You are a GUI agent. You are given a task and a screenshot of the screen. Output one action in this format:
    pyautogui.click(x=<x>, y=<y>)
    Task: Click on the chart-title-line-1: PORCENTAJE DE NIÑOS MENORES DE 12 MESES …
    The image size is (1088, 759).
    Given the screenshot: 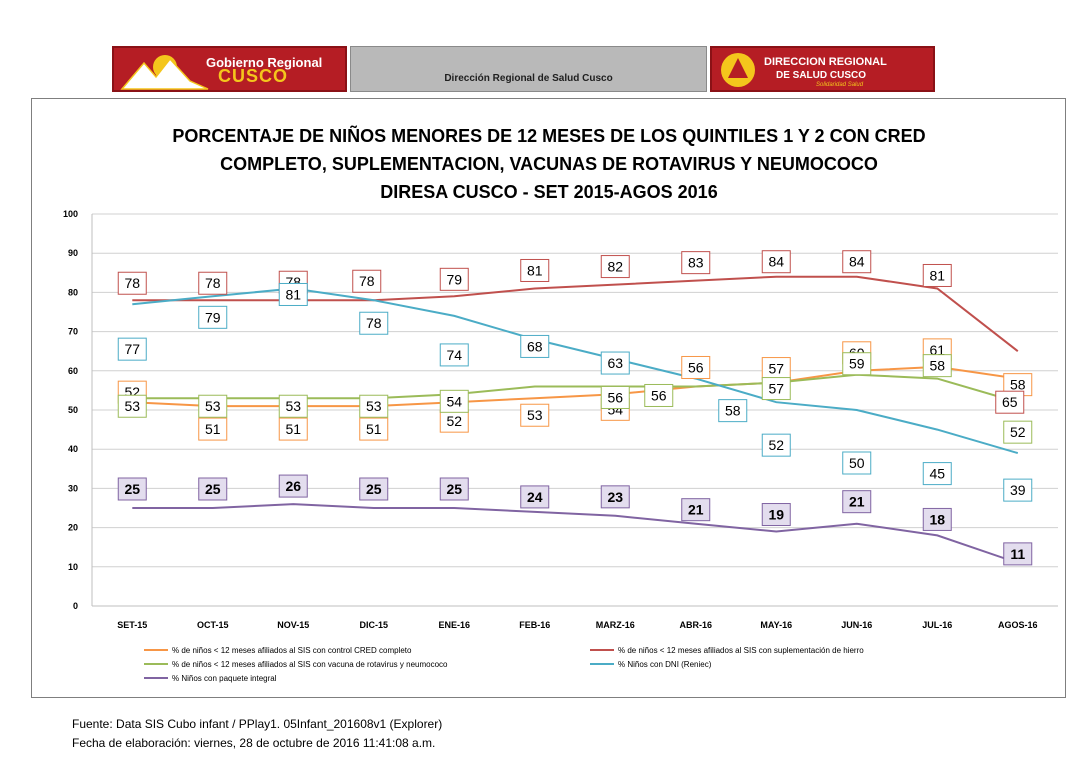 What is the action you would take?
    pyautogui.click(x=548, y=135)
    